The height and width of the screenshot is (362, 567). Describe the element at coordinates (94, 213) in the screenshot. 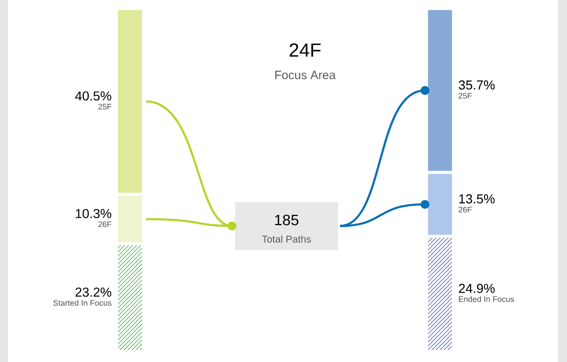

I see `data-label: 10.3%` at that location.